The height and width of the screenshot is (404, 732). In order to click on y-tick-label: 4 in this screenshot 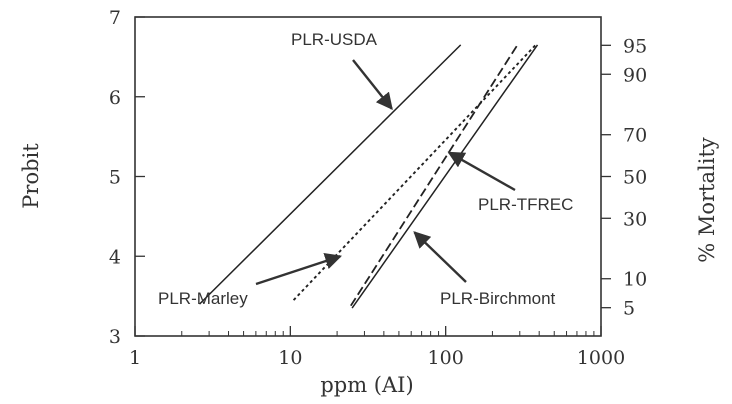, I will do `click(115, 257)`.